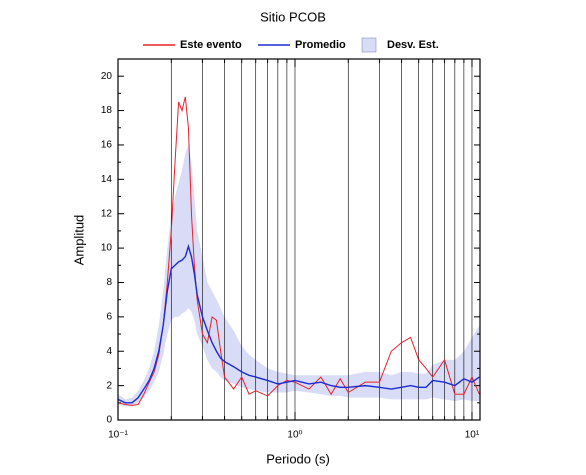  I want to click on y-tick-label: 16, so click(107, 145).